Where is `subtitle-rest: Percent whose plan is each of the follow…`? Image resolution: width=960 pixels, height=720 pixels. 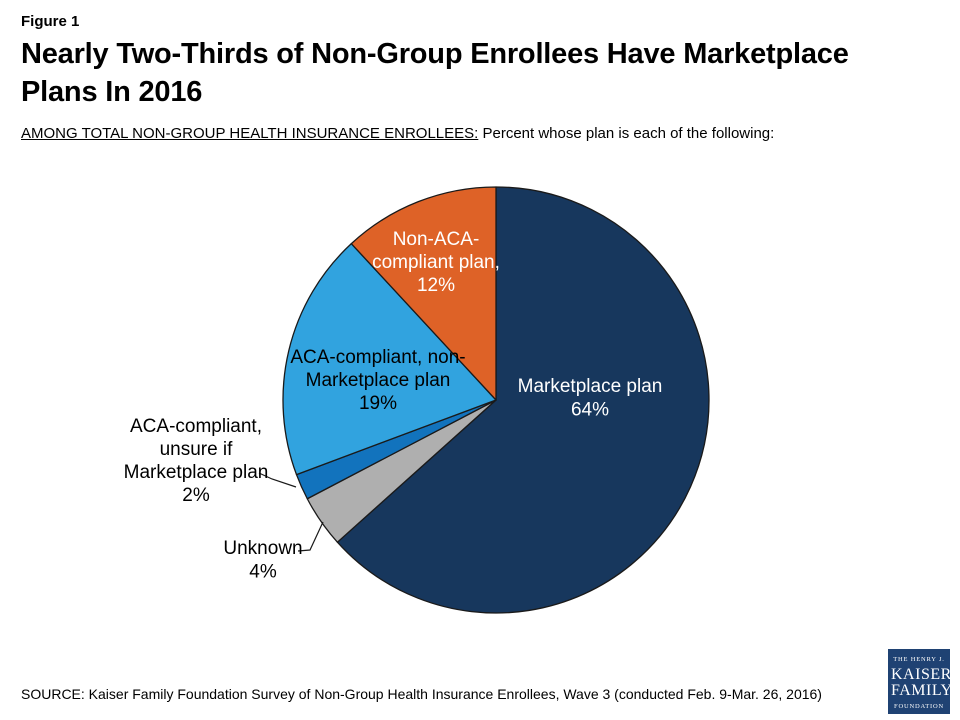
subtitle-rest: Percent whose plan is each of the follow… is located at coordinates (626, 133).